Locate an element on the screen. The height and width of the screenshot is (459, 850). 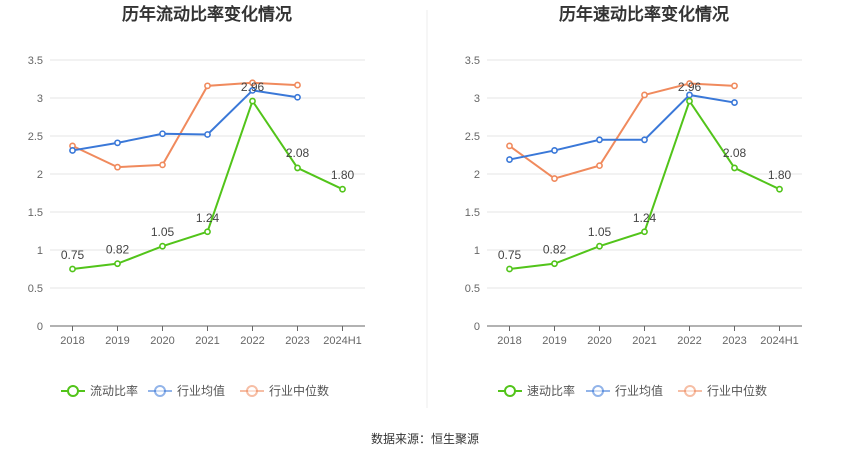
data-label: 0.82 is located at coordinates (555, 250).